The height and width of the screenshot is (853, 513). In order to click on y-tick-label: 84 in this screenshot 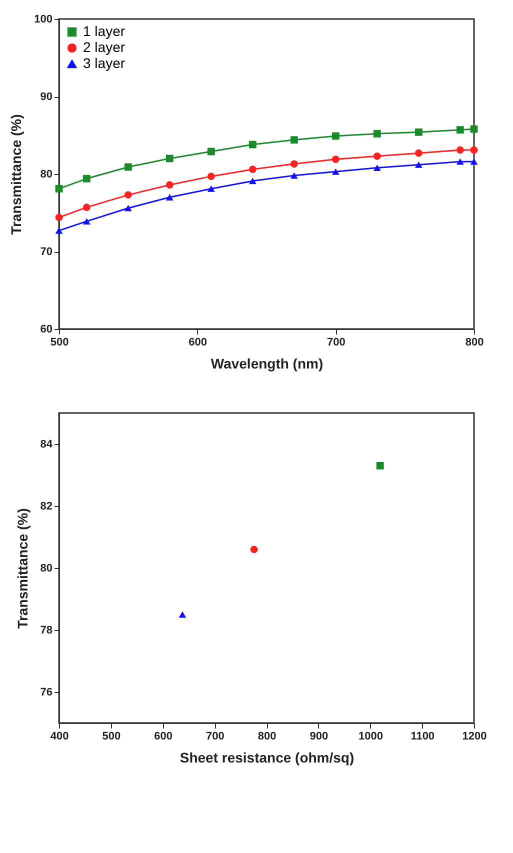, I will do `click(47, 444)`.